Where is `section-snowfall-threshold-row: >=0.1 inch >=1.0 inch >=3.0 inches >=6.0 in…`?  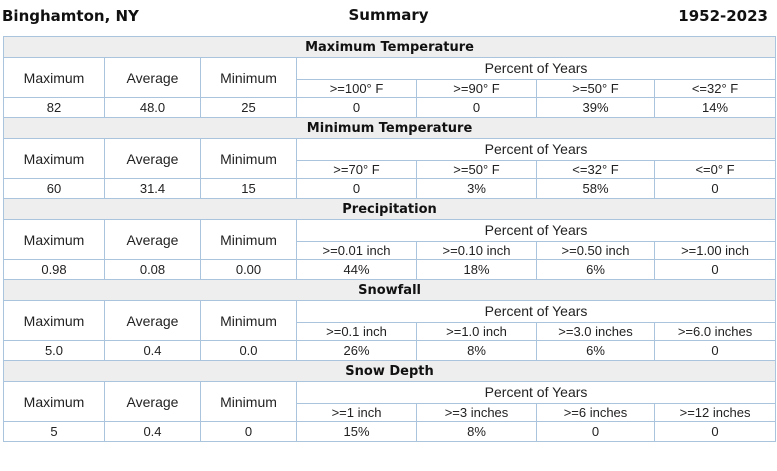
section-snowfall-threshold-row: >=0.1 inch >=1.0 inch >=3.0 inches >=6.0 in… is located at coordinates (390, 331).